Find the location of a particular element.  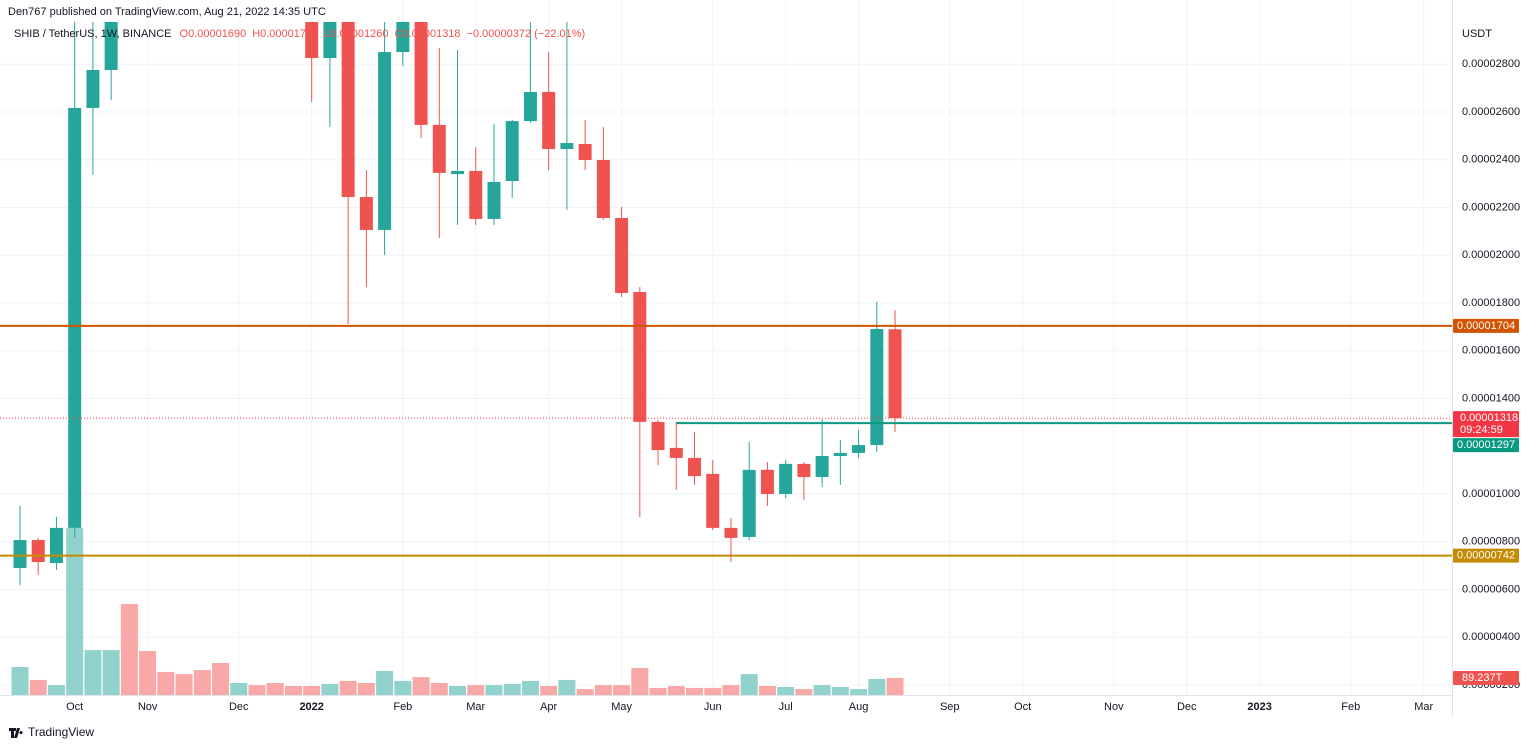

logo-mark is located at coordinates (16, 733).